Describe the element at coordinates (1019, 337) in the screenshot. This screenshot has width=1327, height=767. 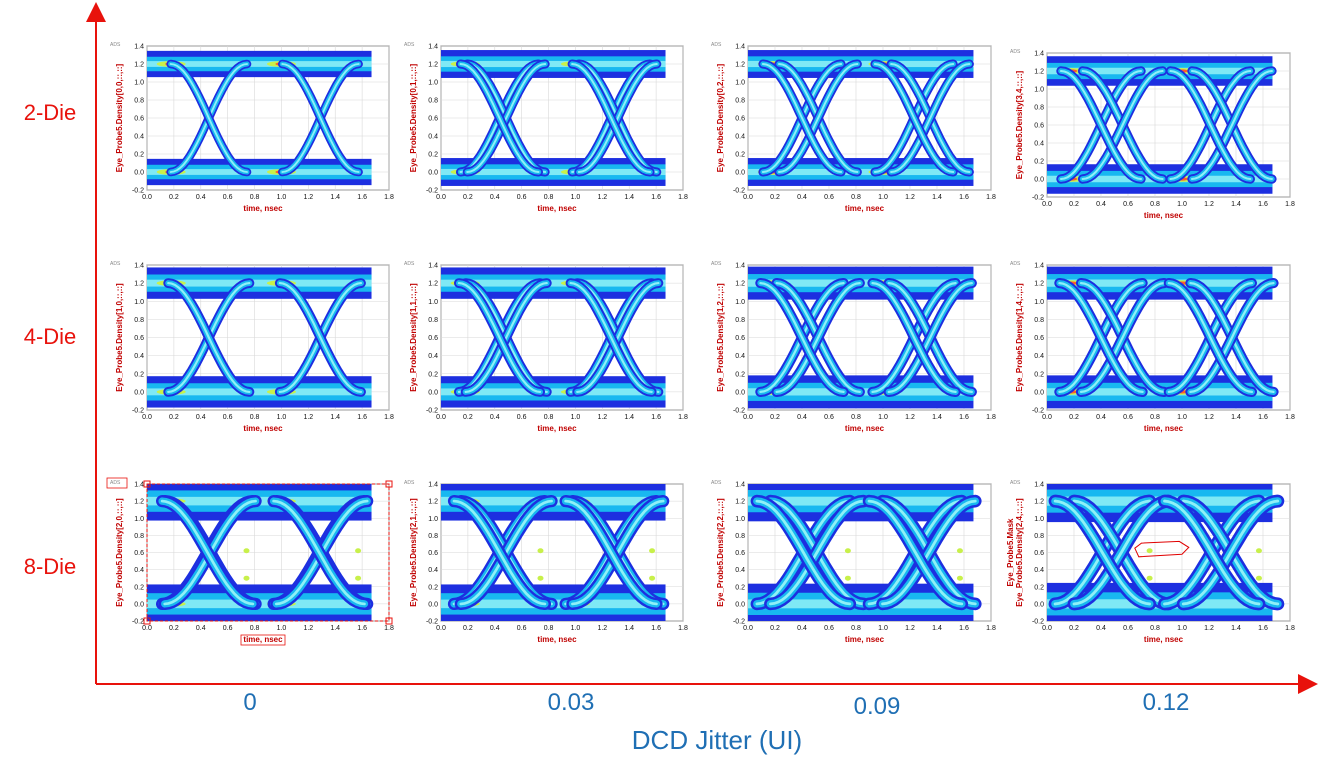
I see `y-axis-label: Eye_Probe5.Density[1,4,::,::]` at that location.